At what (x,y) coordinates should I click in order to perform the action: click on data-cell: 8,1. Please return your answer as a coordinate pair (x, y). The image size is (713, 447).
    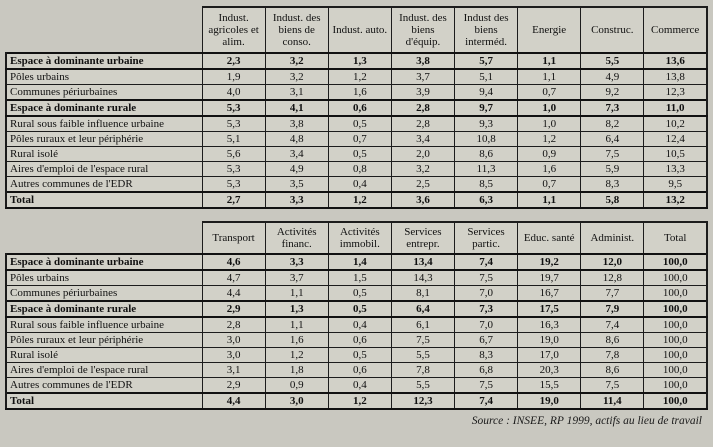
    Looking at the image, I should click on (423, 293).